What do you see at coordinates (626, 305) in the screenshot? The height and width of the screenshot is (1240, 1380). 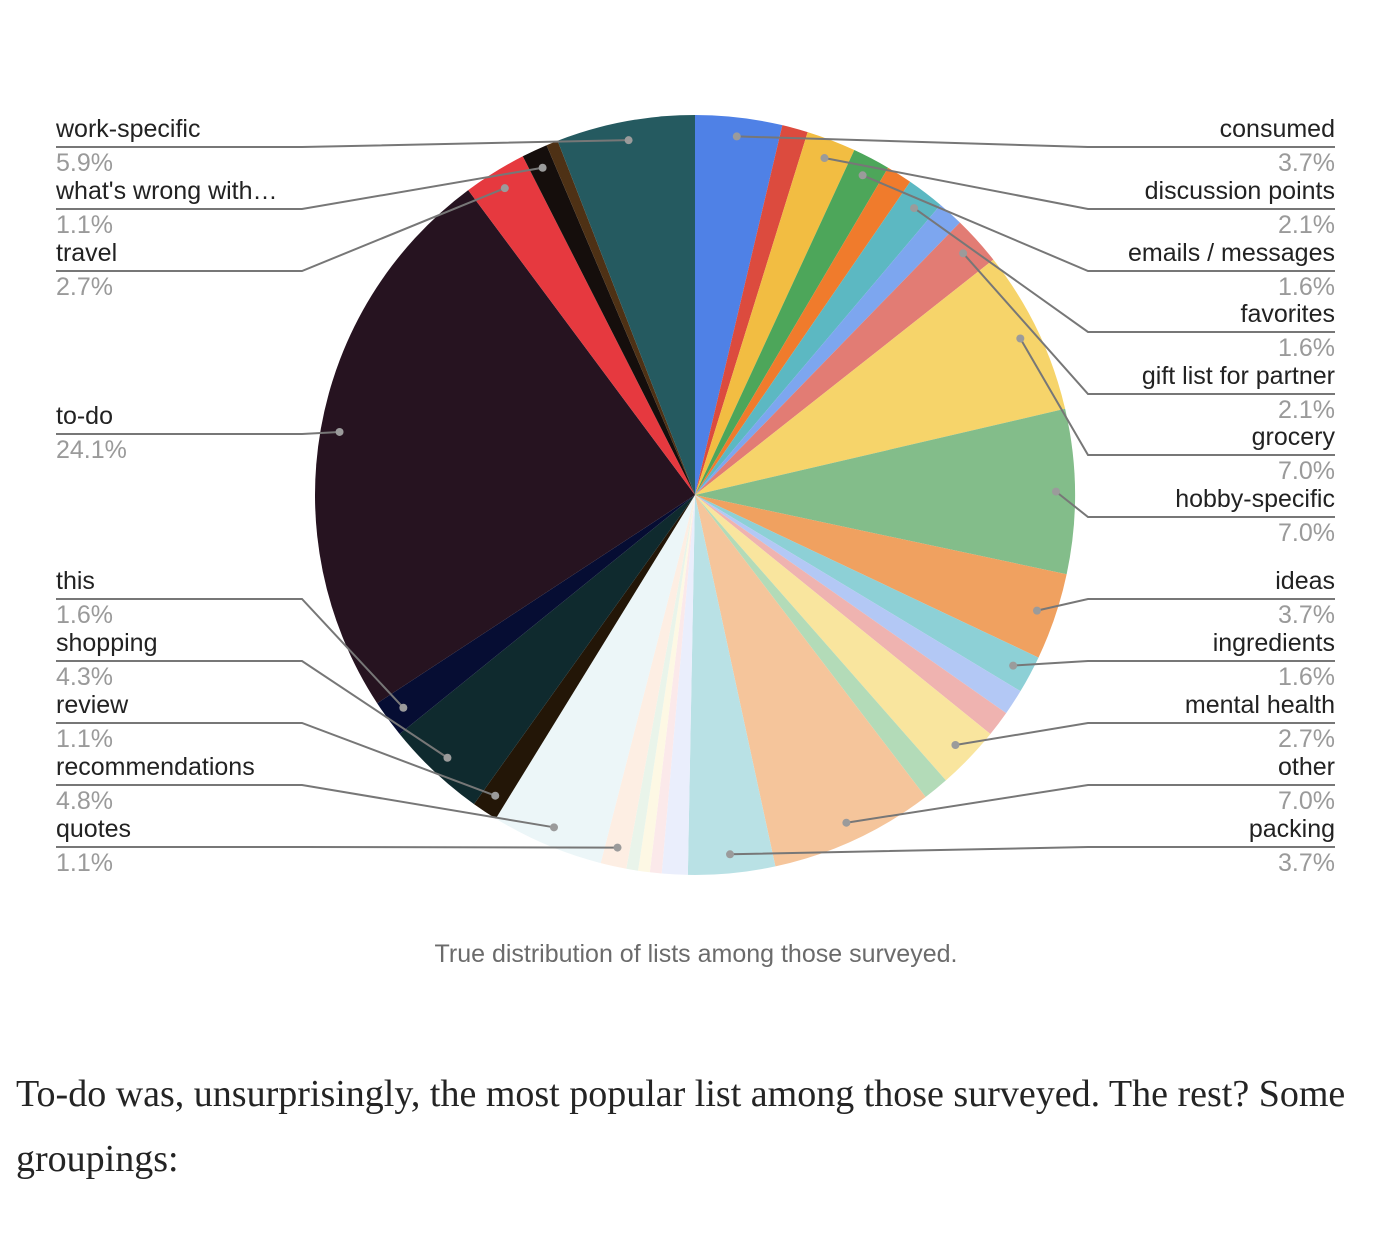 I see `pie-slice-work-specific` at bounding box center [626, 305].